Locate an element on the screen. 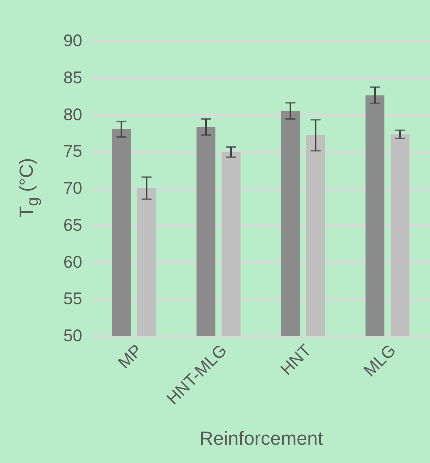 Image resolution: width=430 pixels, height=463 pixels. y-tick-label: 90 is located at coordinates (73, 41).